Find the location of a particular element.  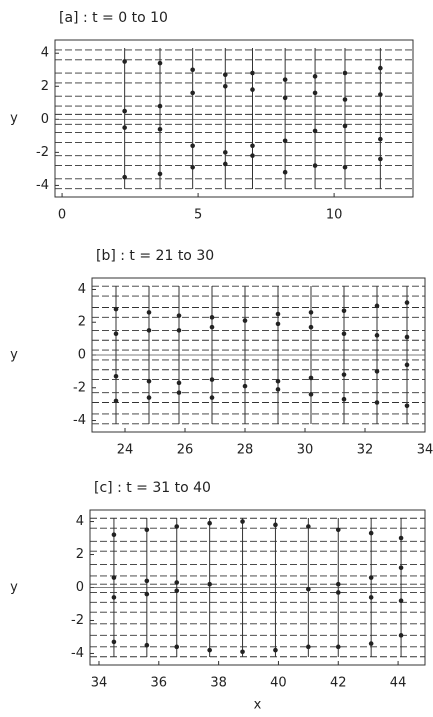

x-tick-label: 0 is located at coordinates (62, 215).